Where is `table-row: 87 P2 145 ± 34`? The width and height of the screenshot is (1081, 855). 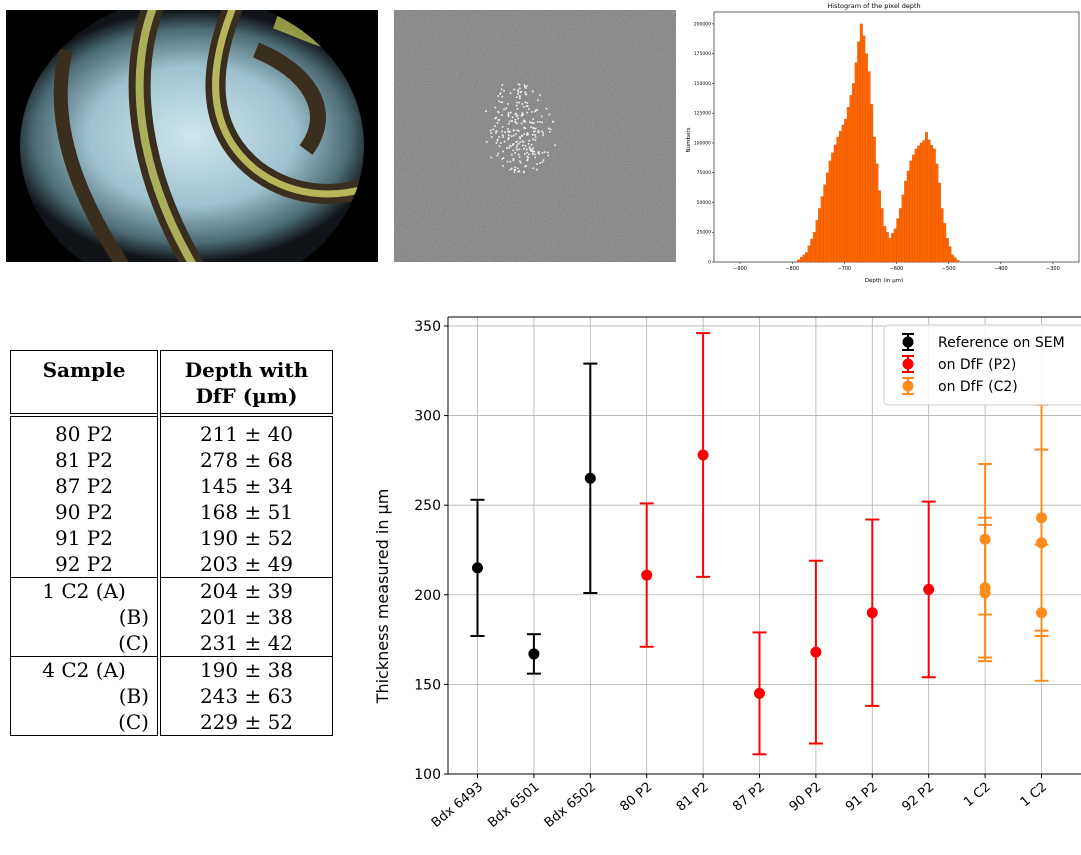
table-row: 87 P2 145 ± 34 is located at coordinates (171, 486).